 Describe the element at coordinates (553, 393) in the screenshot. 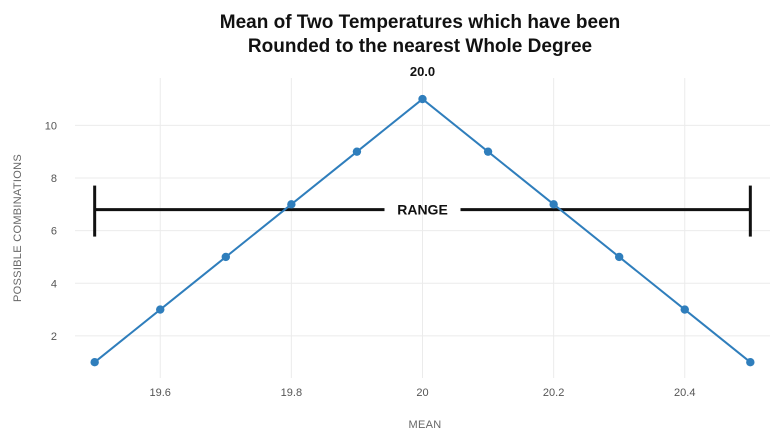

I see `x-tick-label-3: 20.2` at that location.